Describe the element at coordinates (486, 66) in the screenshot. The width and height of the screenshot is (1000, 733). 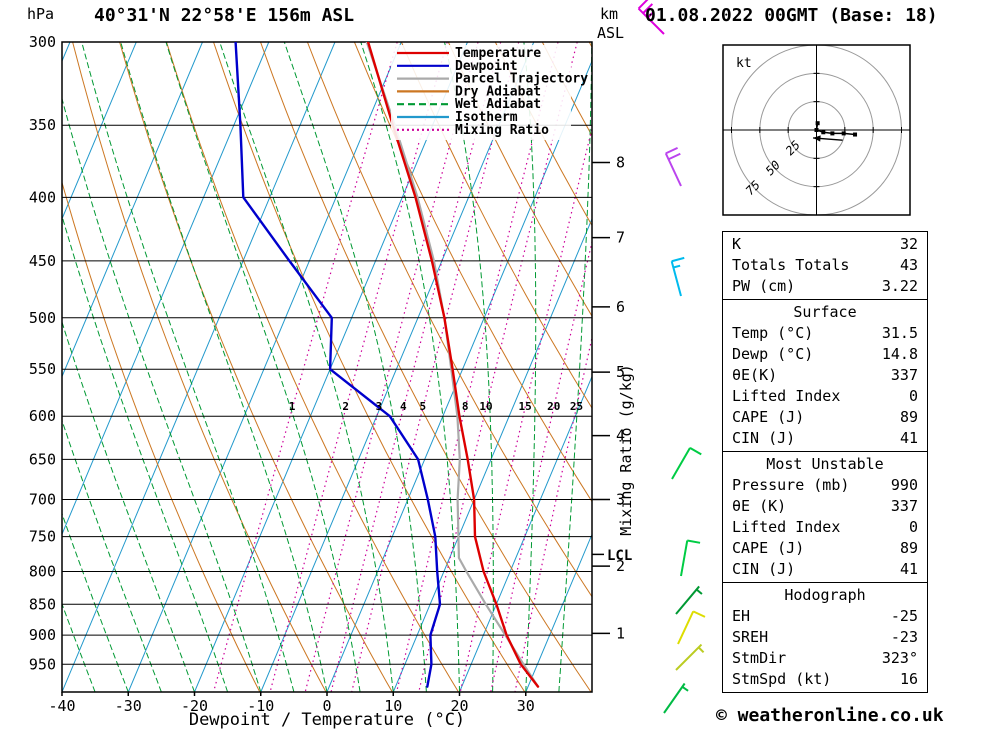
I see `svg-text: Dewpoint` at that location.